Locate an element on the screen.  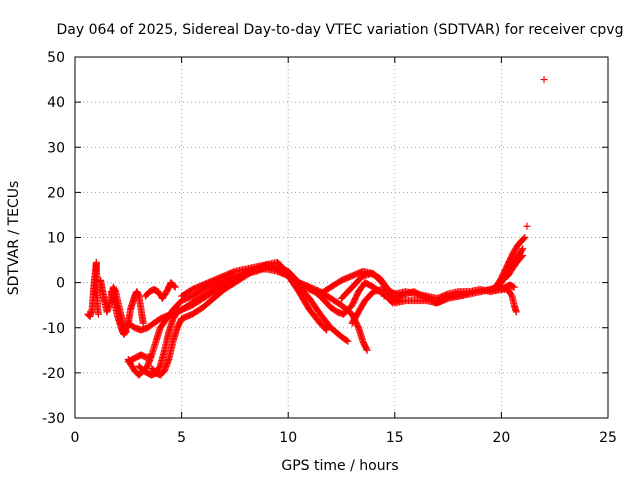
y-tick-label: 30 is located at coordinates (56, 148).